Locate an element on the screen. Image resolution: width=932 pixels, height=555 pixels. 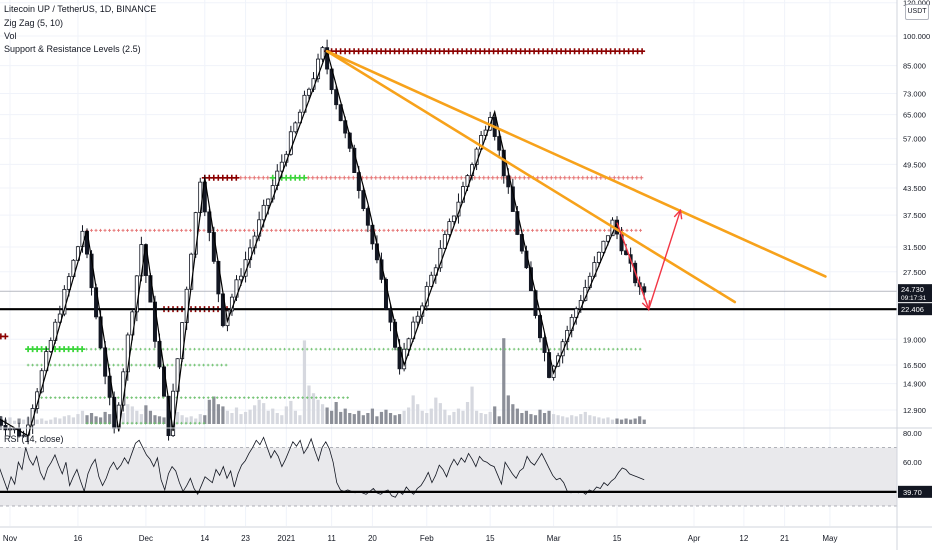
indicator-zigzag-label: Zig Zag (5, 10) is located at coordinates (34, 23).